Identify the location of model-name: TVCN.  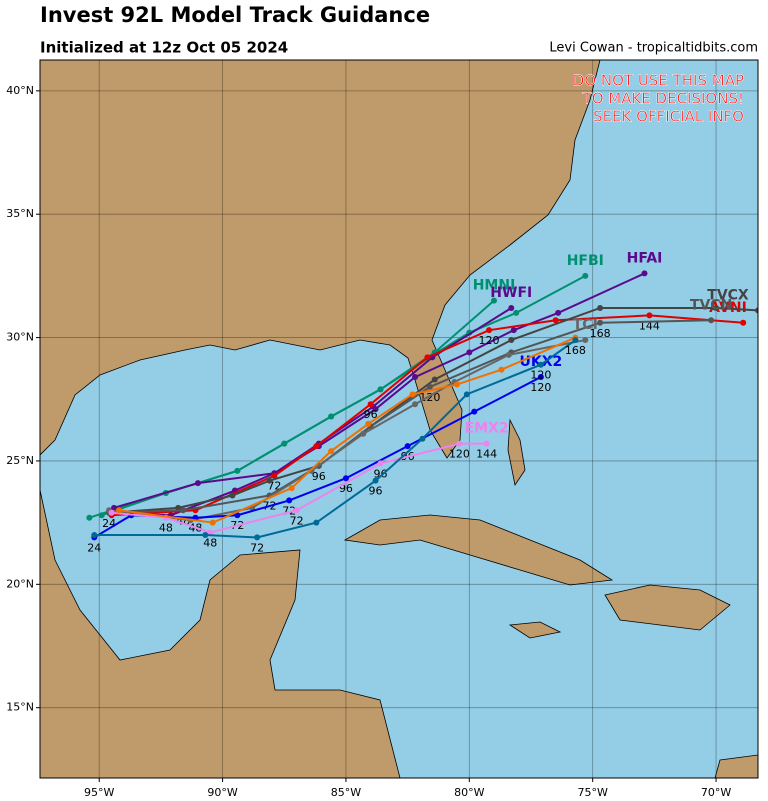
(711, 305).